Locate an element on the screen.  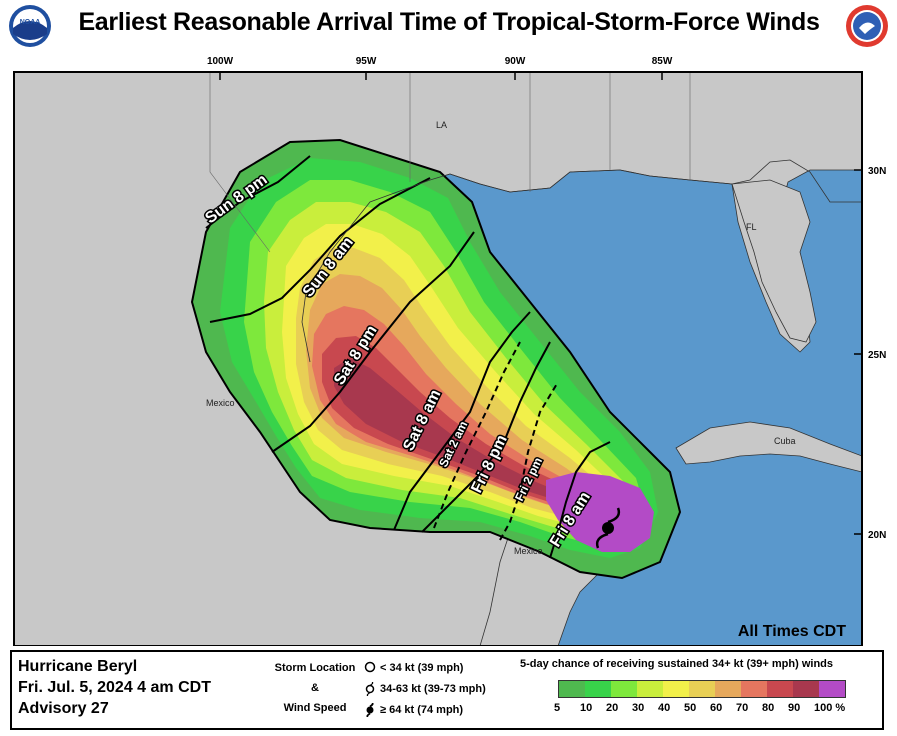
lon-label: 100W is located at coordinates (220, 61).